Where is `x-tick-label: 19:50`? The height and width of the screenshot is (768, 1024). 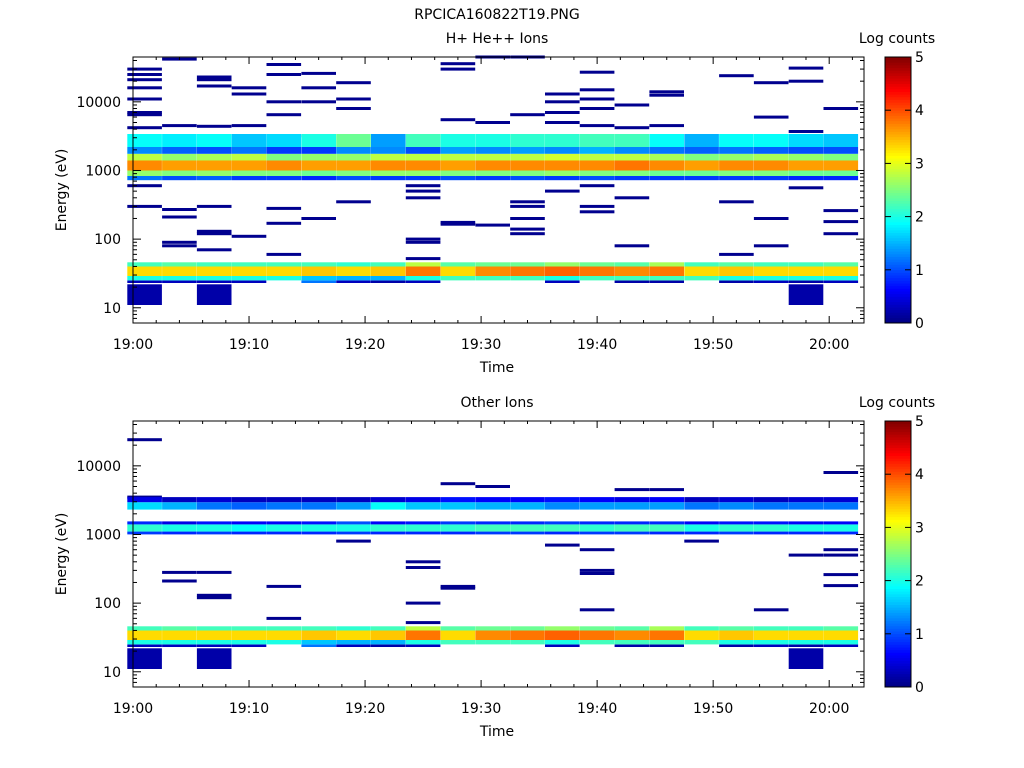 x-tick-label: 19:50 is located at coordinates (713, 345).